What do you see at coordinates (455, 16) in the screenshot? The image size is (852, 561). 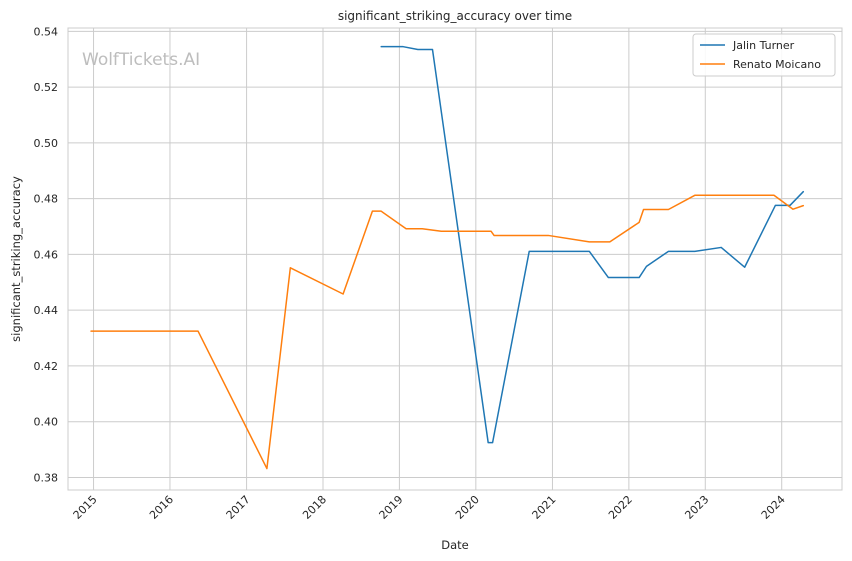 I see `chart-title: significant_striking_accuracy over time` at bounding box center [455, 16].